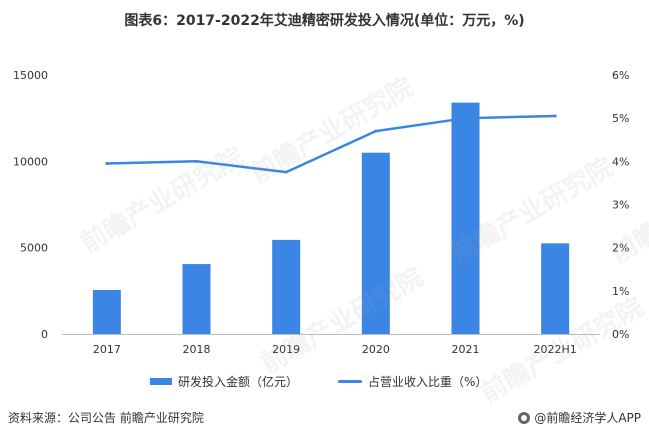 This screenshot has height=438, width=649. Describe the element at coordinates (106, 418) in the screenshot. I see `source-note: 资料来源：公司公告 前瞻产业研究院` at that location.